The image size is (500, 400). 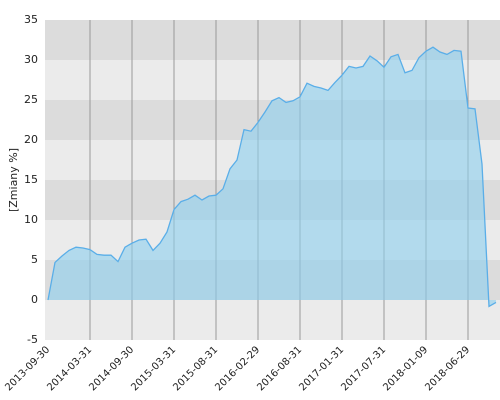 What do you see at coordinates (31, 59) in the screenshot?
I see `y-tick-label: 30` at bounding box center [31, 59].